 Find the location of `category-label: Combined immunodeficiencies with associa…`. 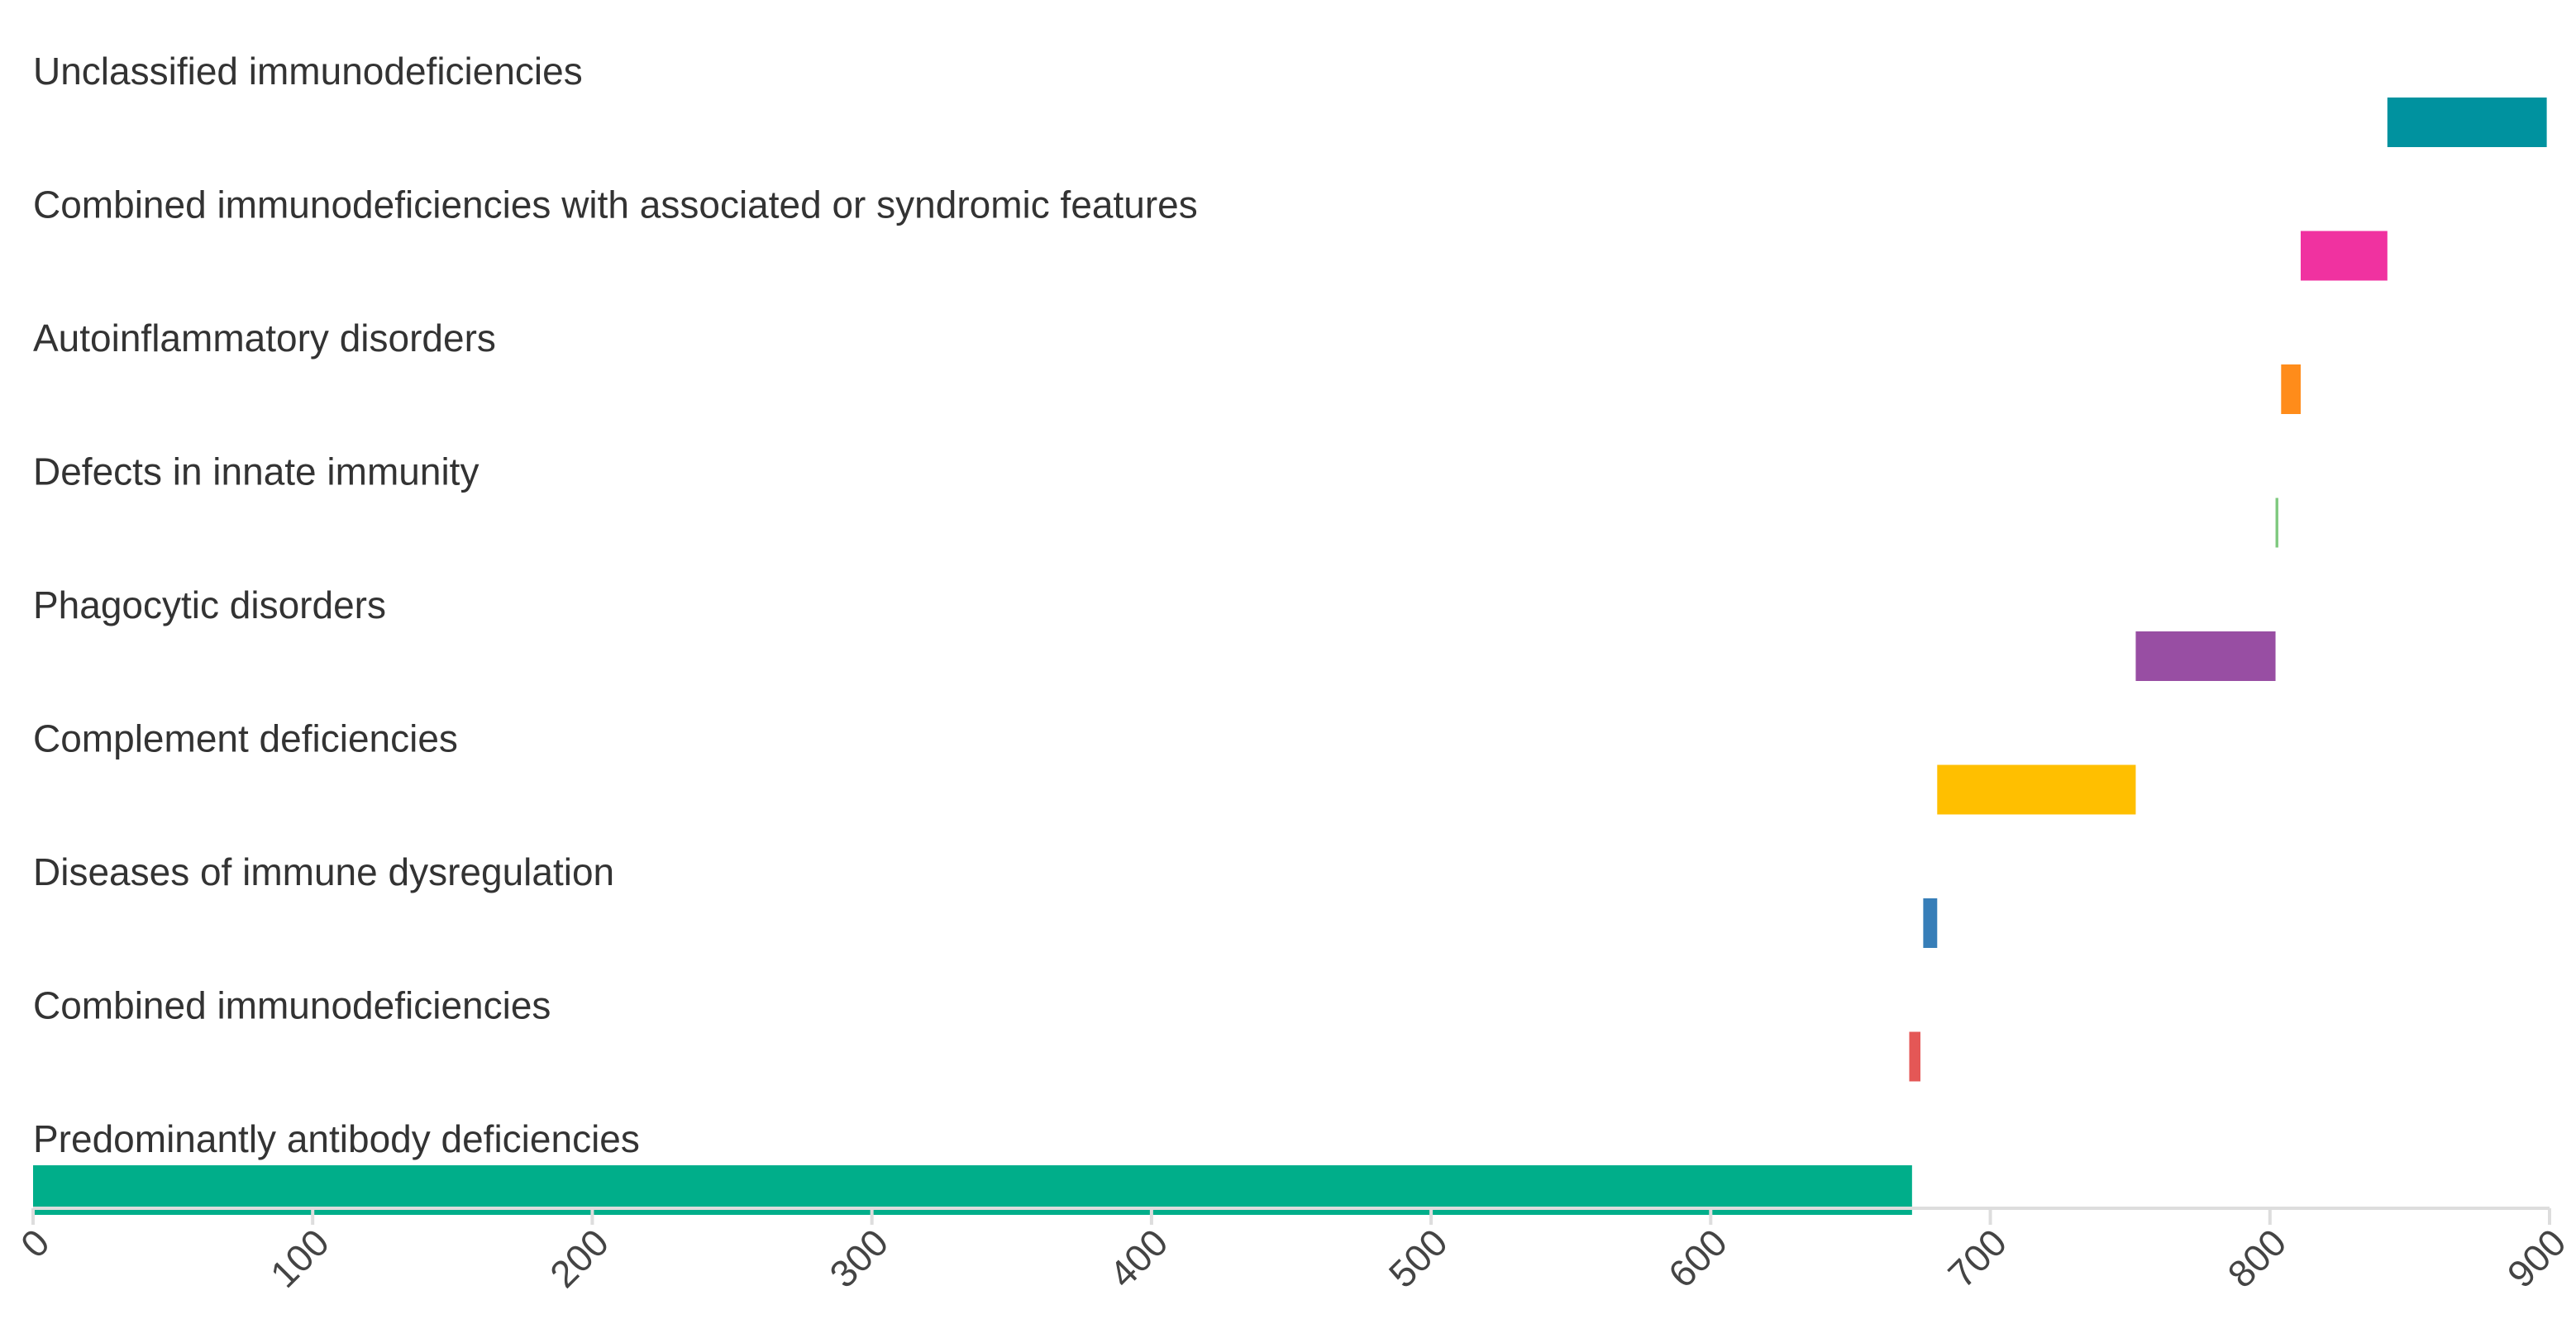

category-label: Combined immunodeficiencies with associa… is located at coordinates (615, 204).